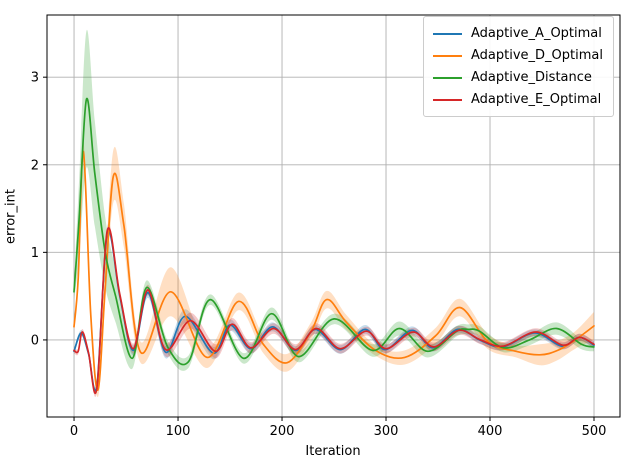 The width and height of the screenshot is (630, 470). I want to click on x-tick-label: 100, so click(178, 431).